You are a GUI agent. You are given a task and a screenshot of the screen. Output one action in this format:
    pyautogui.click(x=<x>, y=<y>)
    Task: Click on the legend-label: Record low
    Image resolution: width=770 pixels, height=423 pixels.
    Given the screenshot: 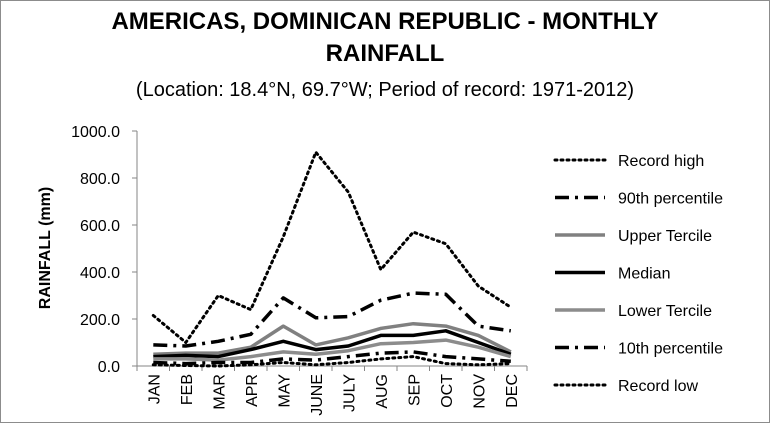 What is the action you would take?
    pyautogui.click(x=658, y=386)
    